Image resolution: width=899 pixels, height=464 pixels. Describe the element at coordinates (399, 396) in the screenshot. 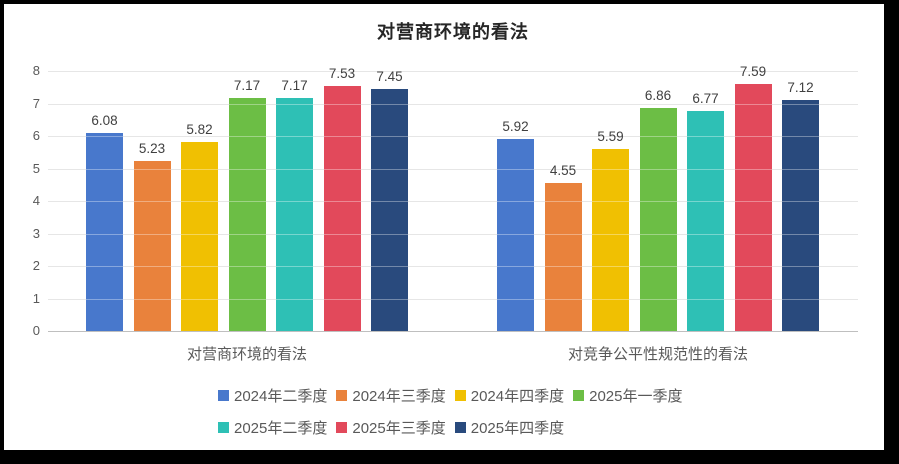

I see `legend-label: 2024年三季度` at that location.